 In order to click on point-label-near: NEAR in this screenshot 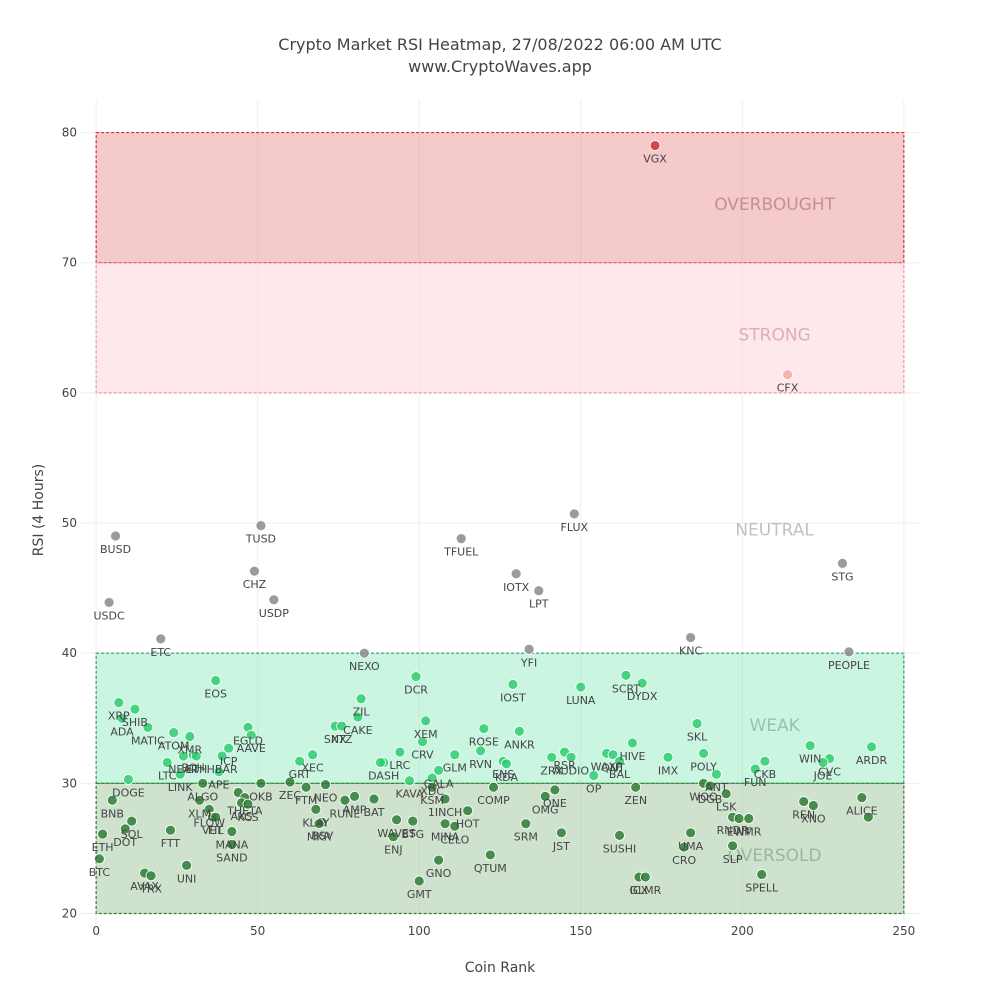, I will do `click(183, 769)`.